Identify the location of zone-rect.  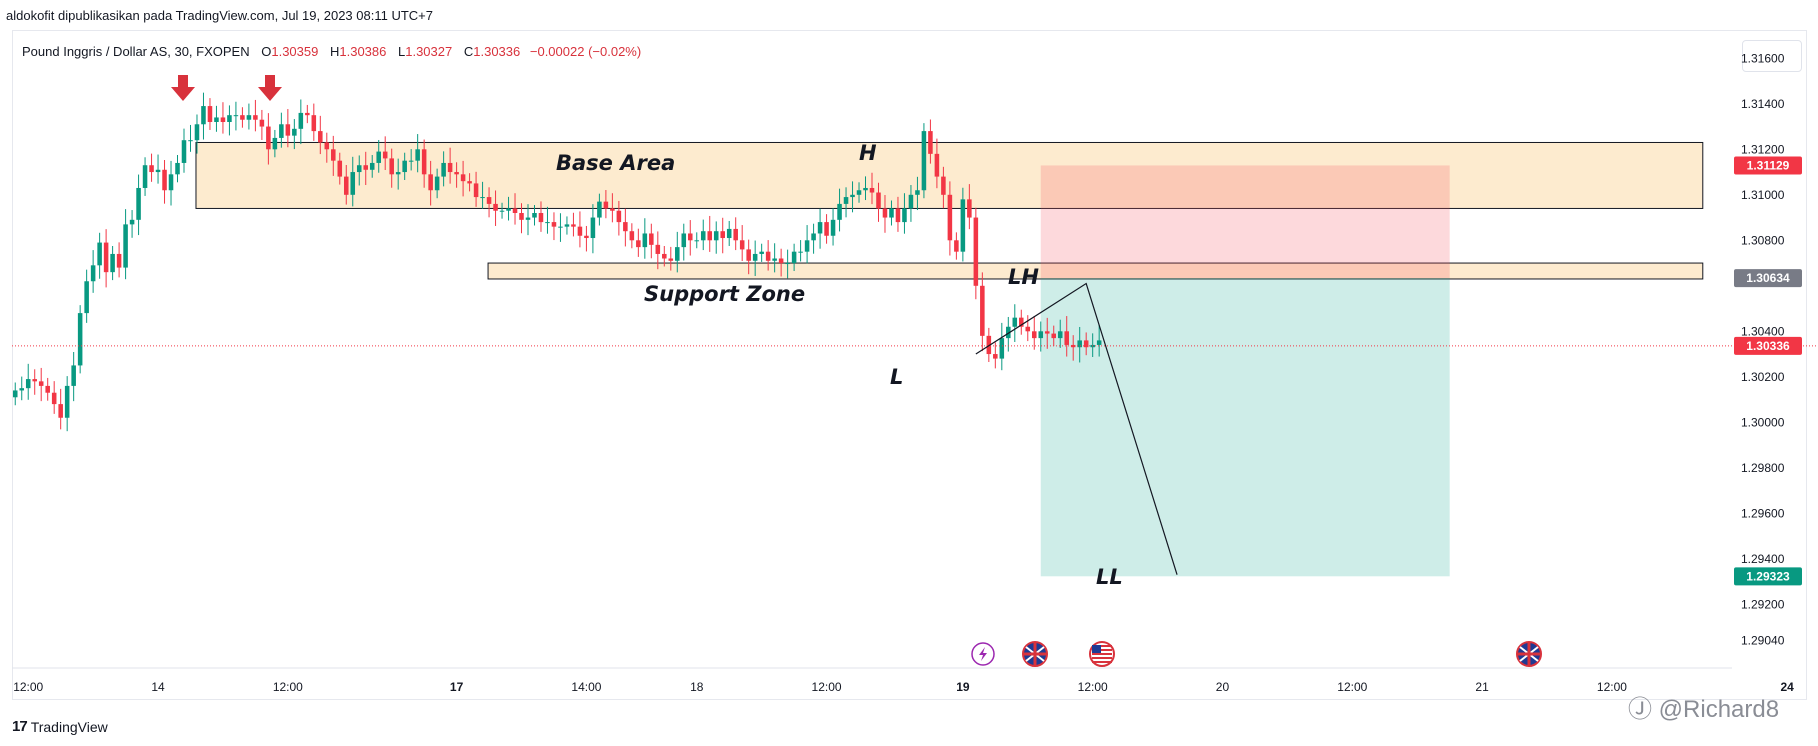
(1095, 271).